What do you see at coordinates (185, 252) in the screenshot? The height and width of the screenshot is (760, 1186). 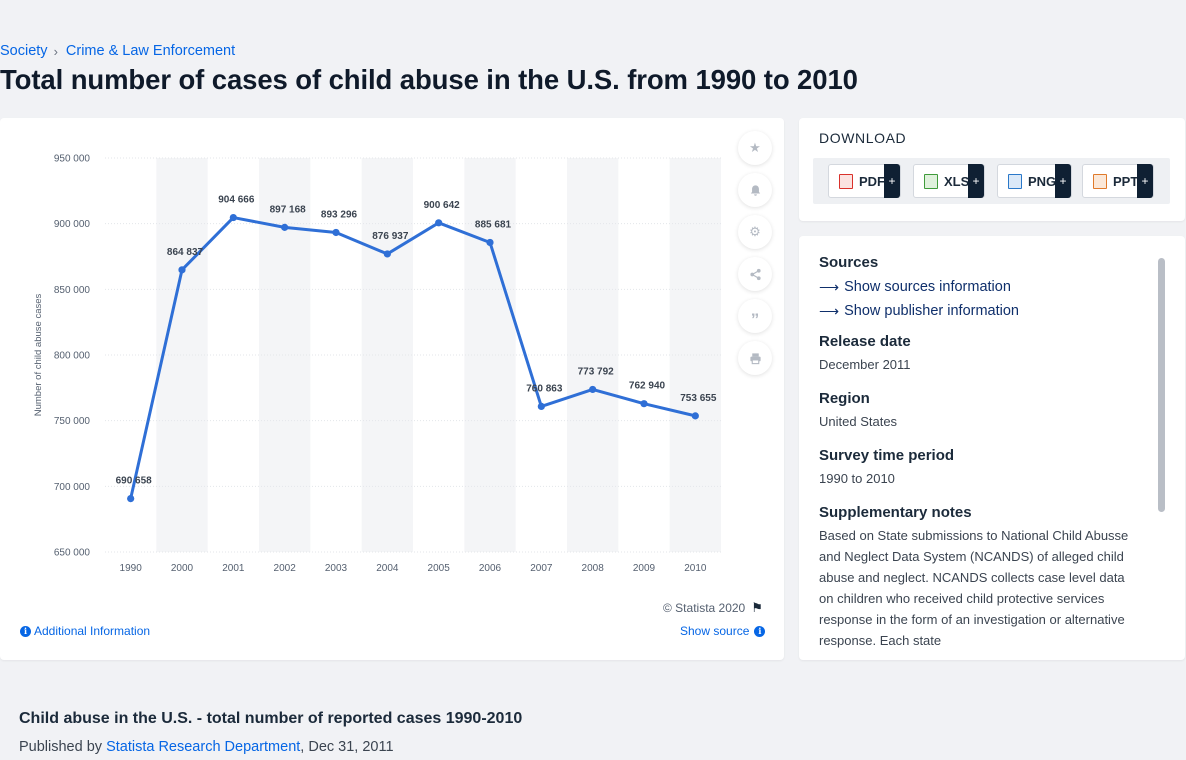 I see `data-label: 864 837` at bounding box center [185, 252].